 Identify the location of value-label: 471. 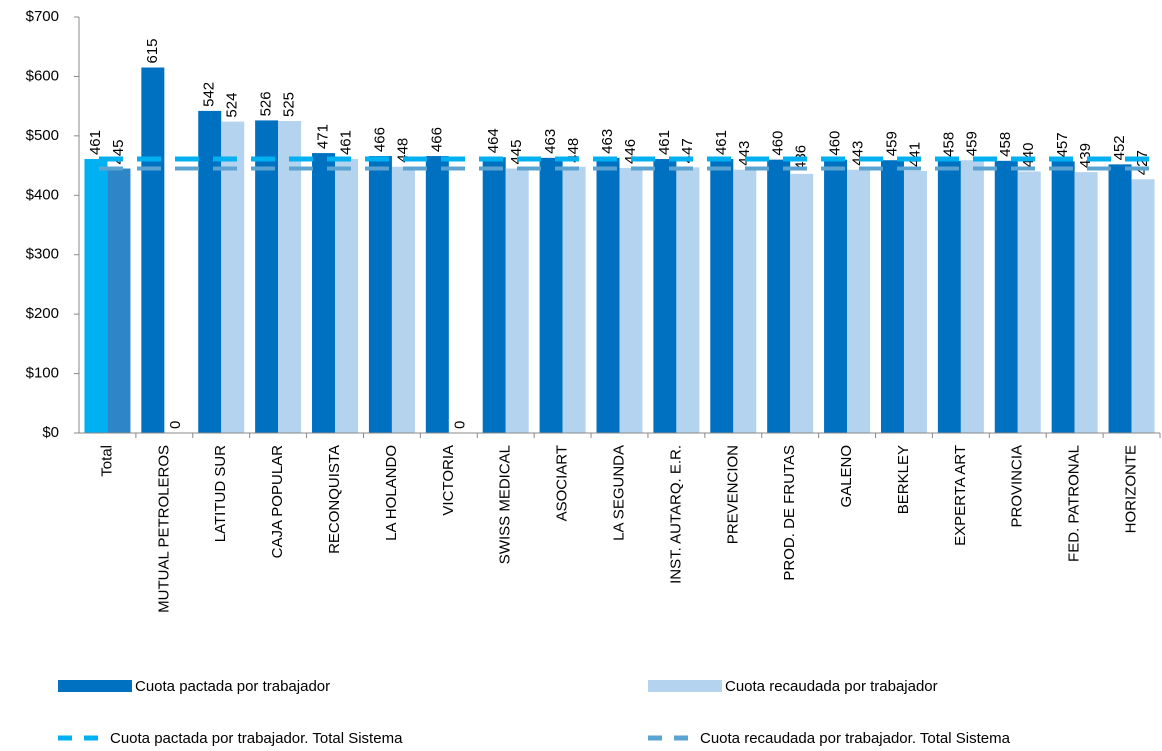
(322, 136).